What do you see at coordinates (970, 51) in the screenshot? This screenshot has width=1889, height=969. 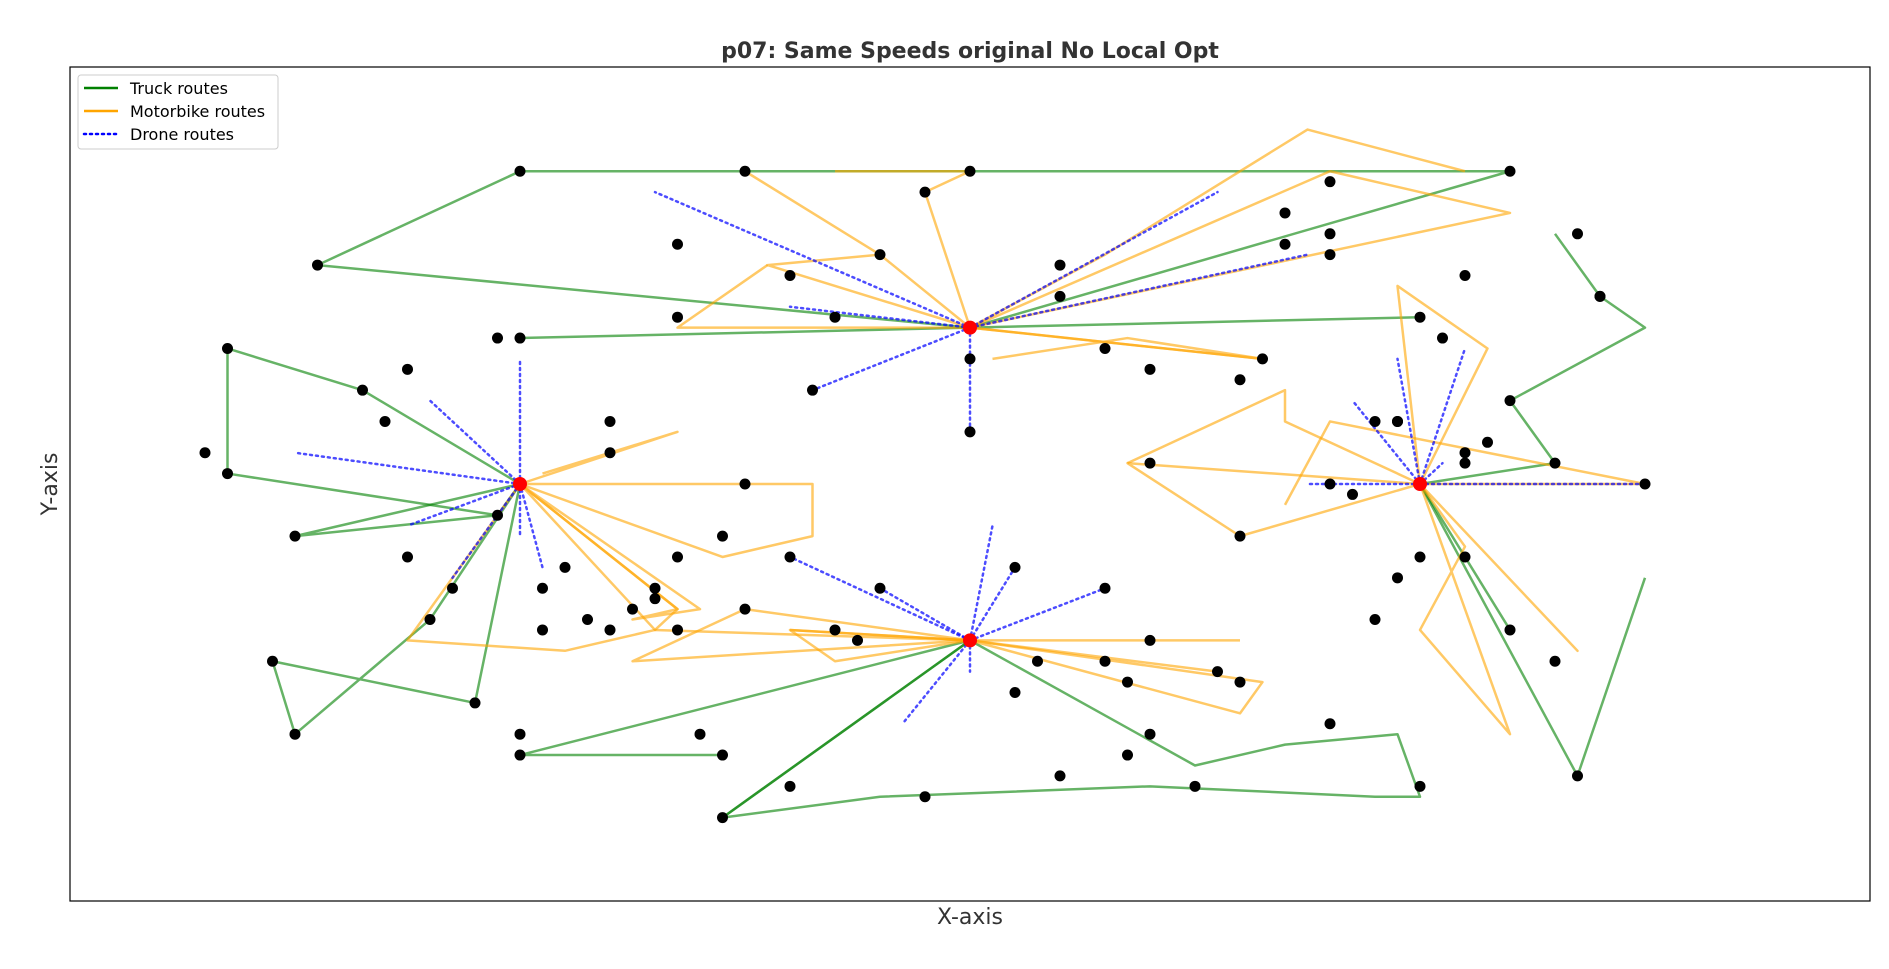 I see `chart-title: p07: Same Speeds original No Local Opt` at bounding box center [970, 51].